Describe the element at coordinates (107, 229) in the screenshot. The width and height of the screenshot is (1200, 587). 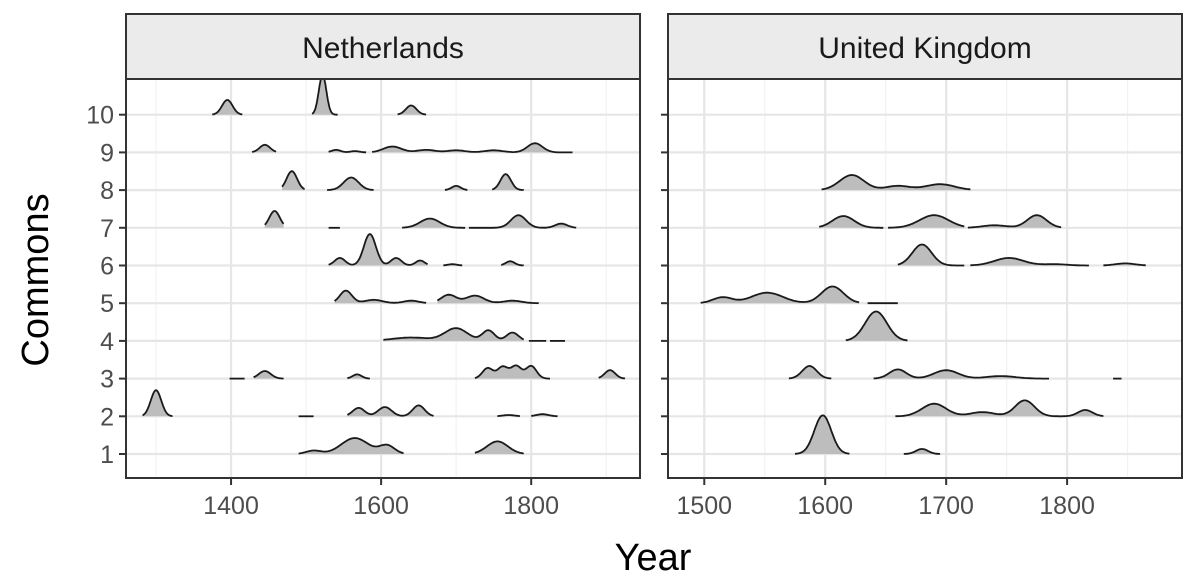
I see `y-tick-label: 7` at that location.